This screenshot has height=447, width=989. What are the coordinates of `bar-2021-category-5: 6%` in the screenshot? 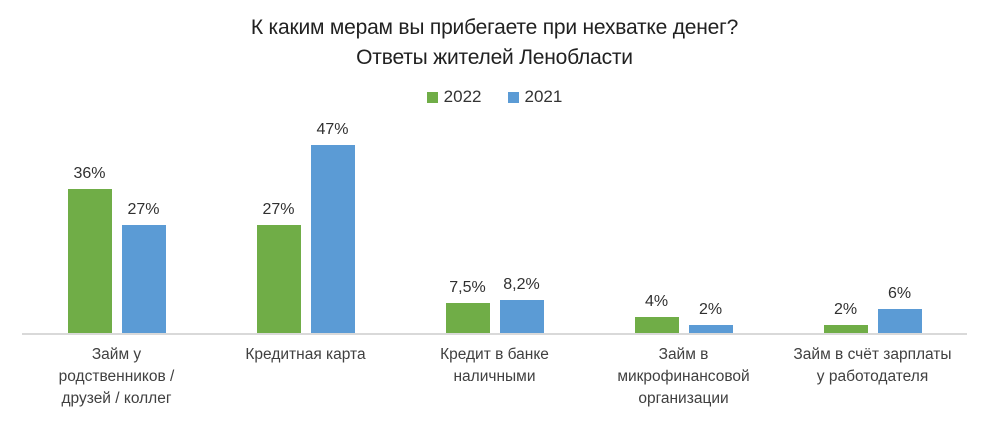 It's located at (899, 309).